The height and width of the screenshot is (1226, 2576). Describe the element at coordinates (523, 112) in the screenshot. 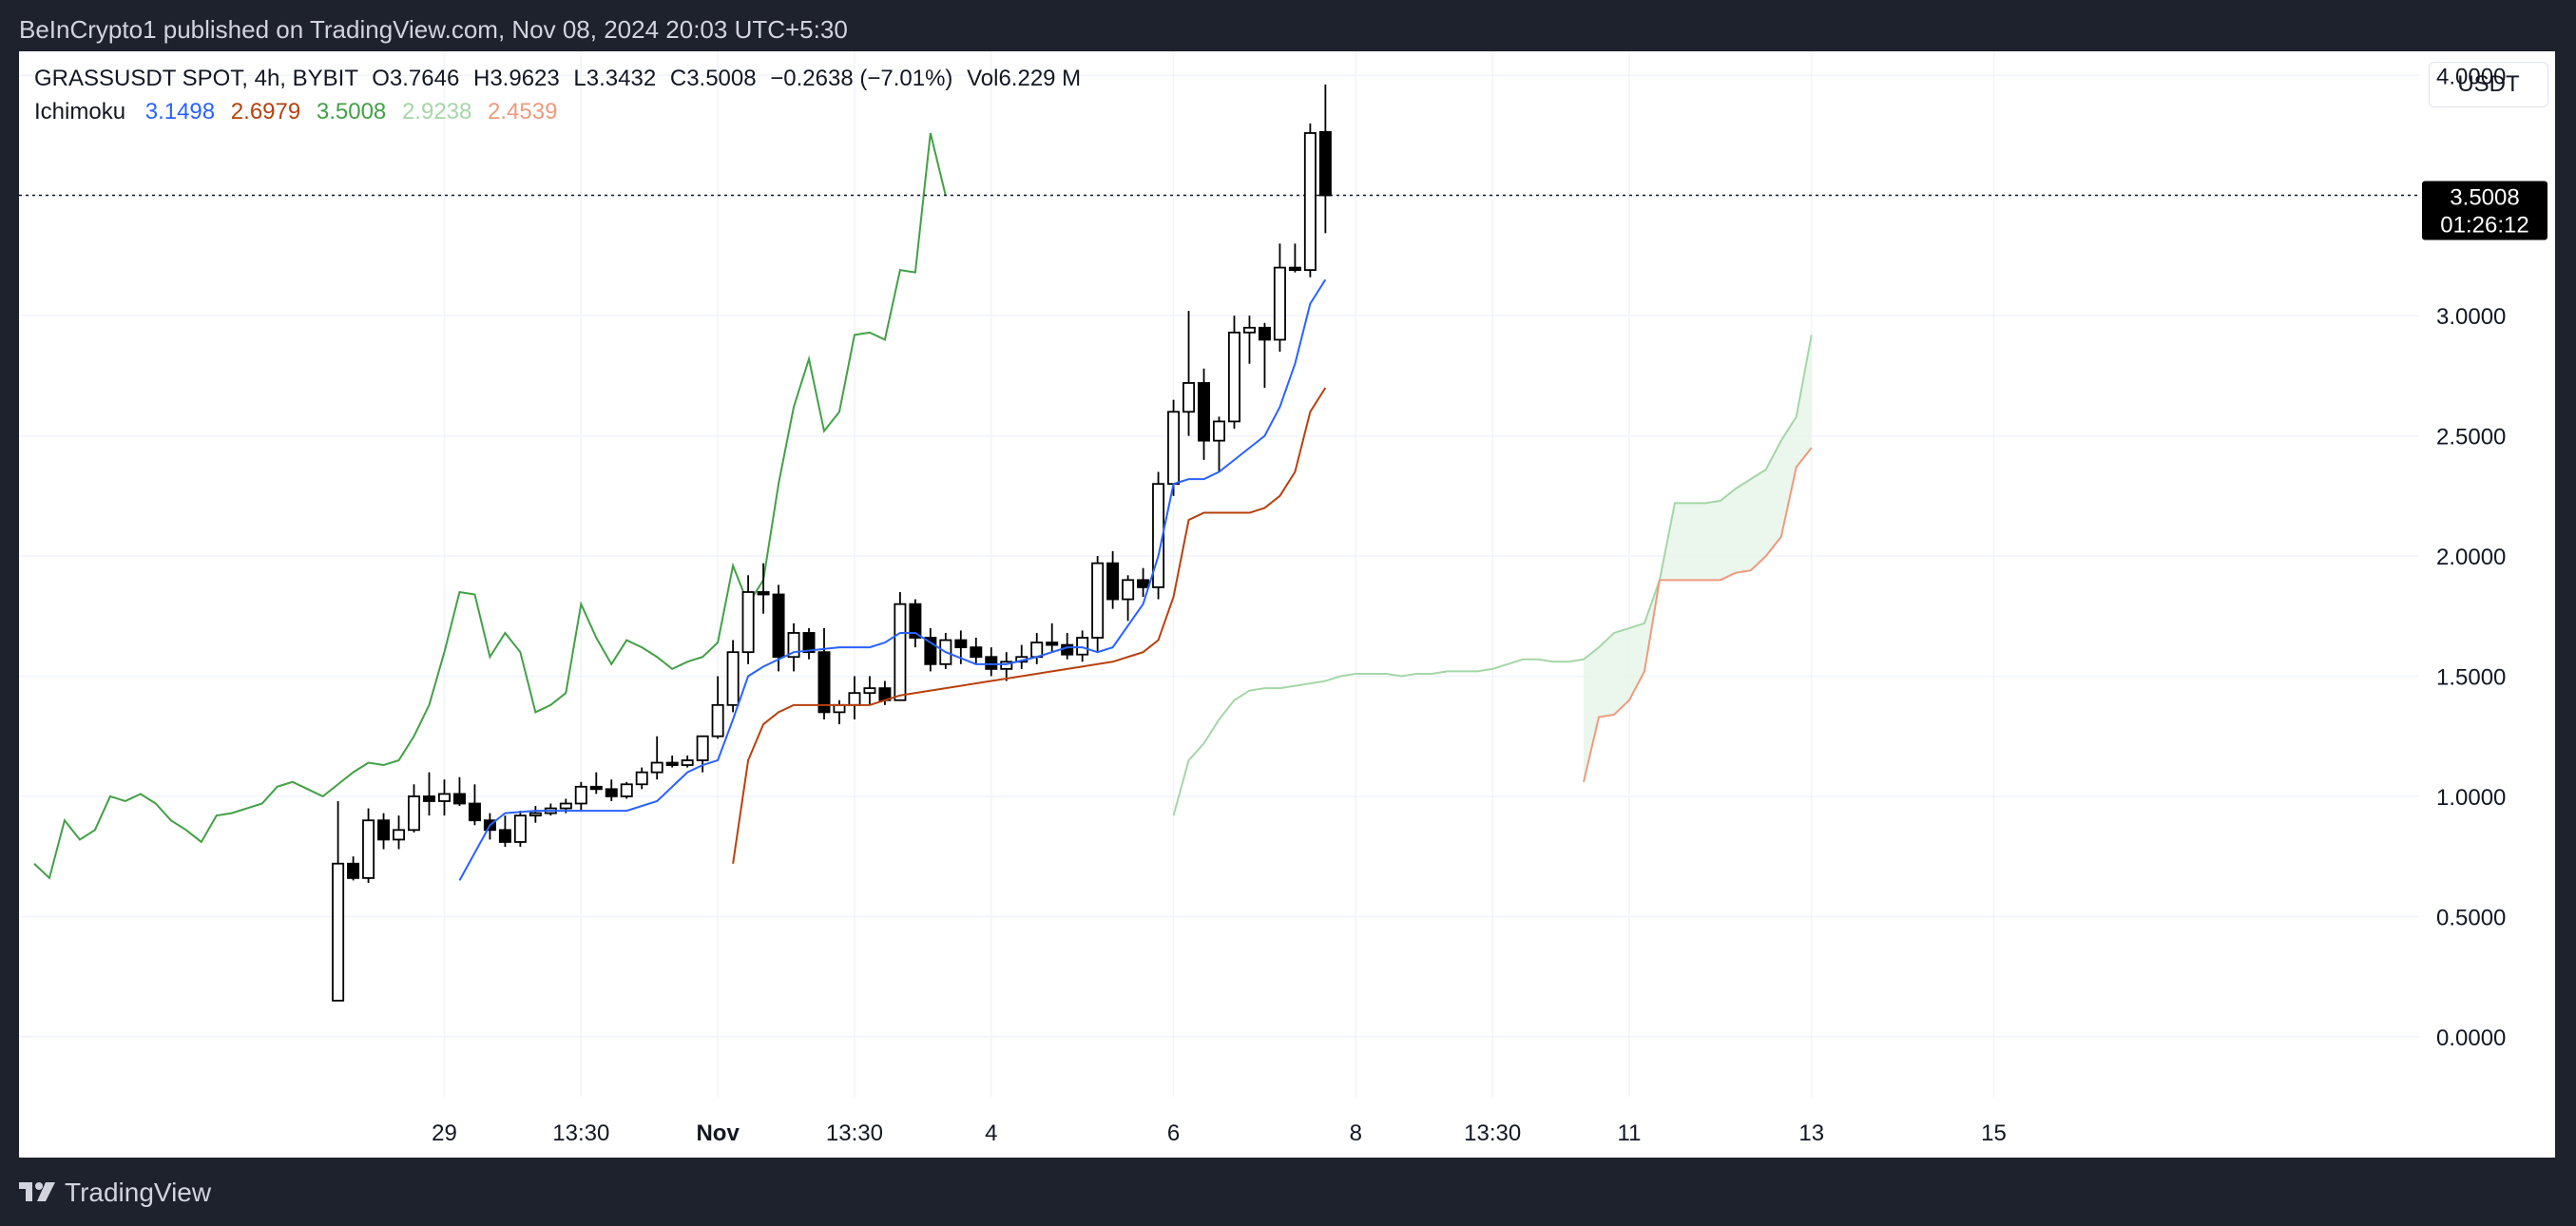

I see `leading-span-b-value: 2.4539` at that location.